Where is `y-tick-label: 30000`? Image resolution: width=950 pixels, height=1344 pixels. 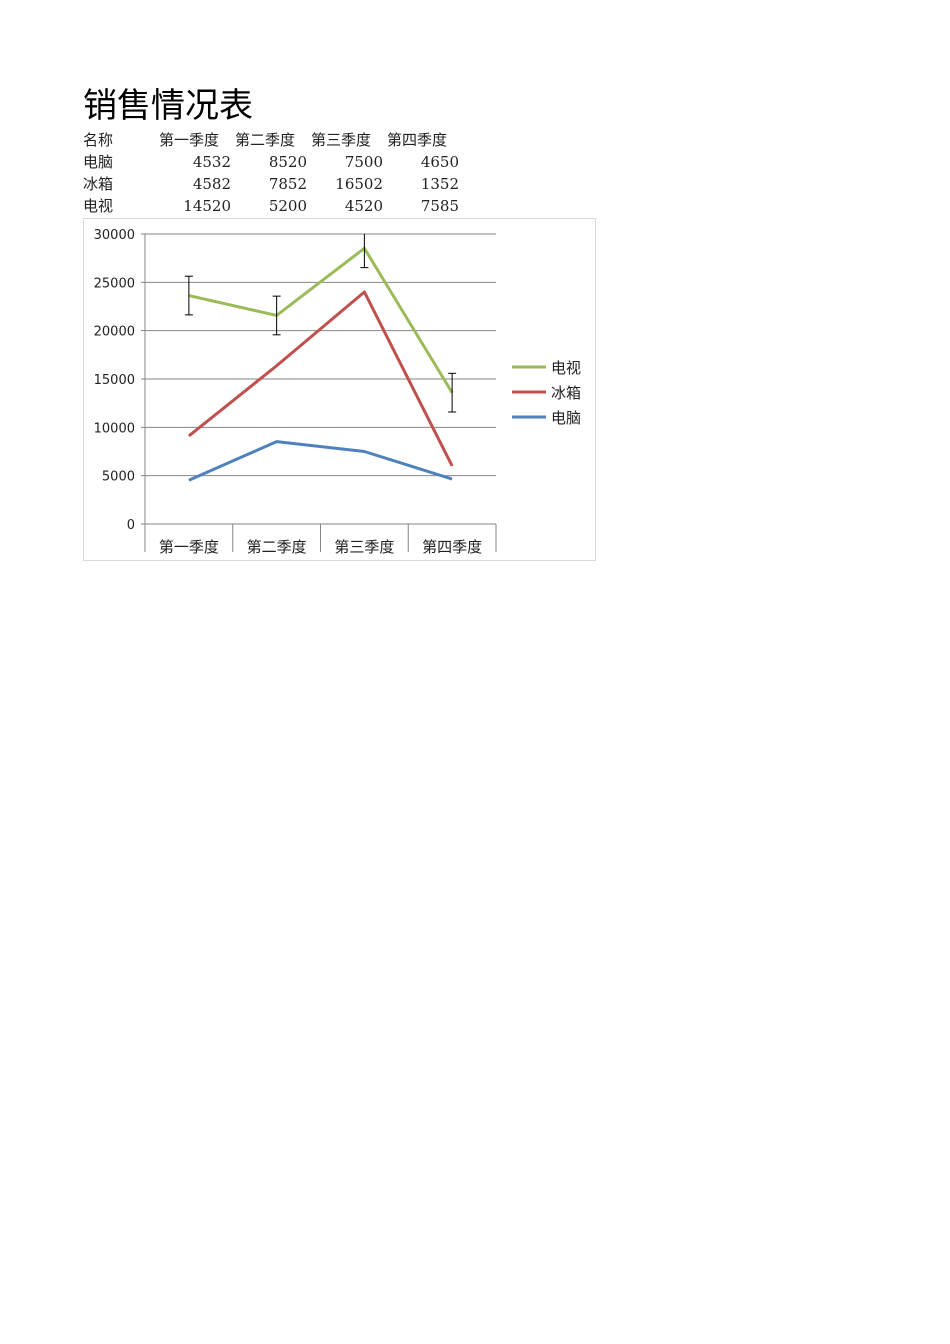
y-tick-label: 30000 is located at coordinates (114, 235).